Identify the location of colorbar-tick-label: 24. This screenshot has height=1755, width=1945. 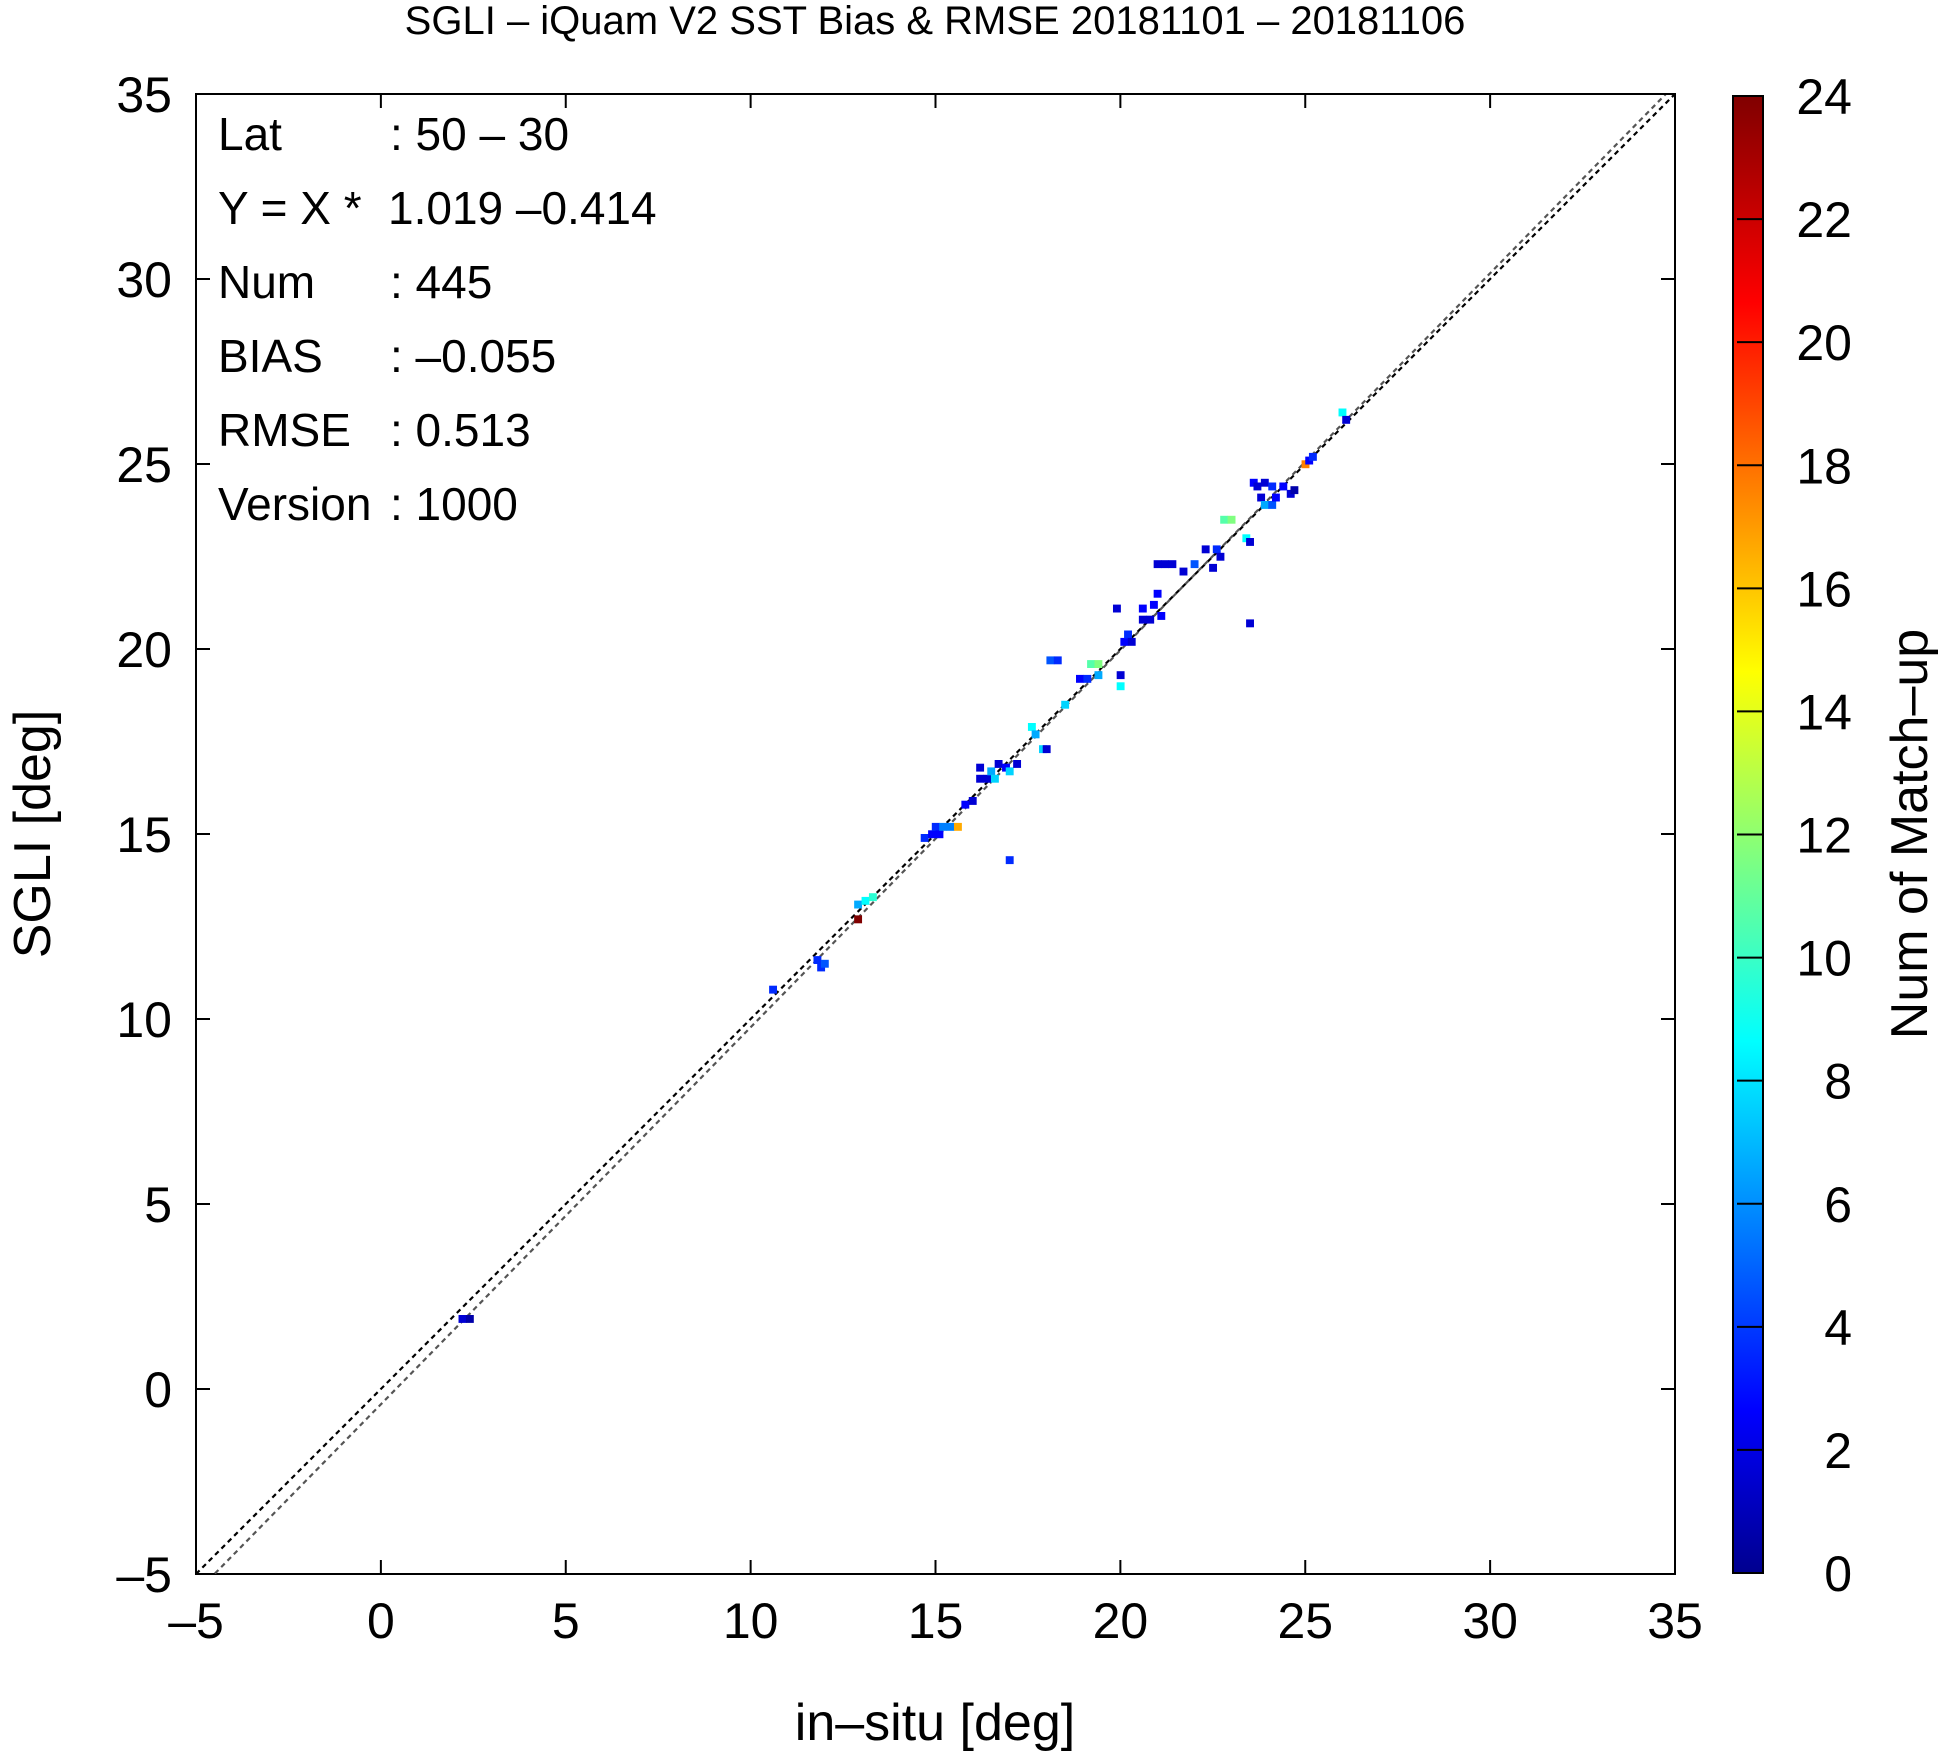
(1824, 97).